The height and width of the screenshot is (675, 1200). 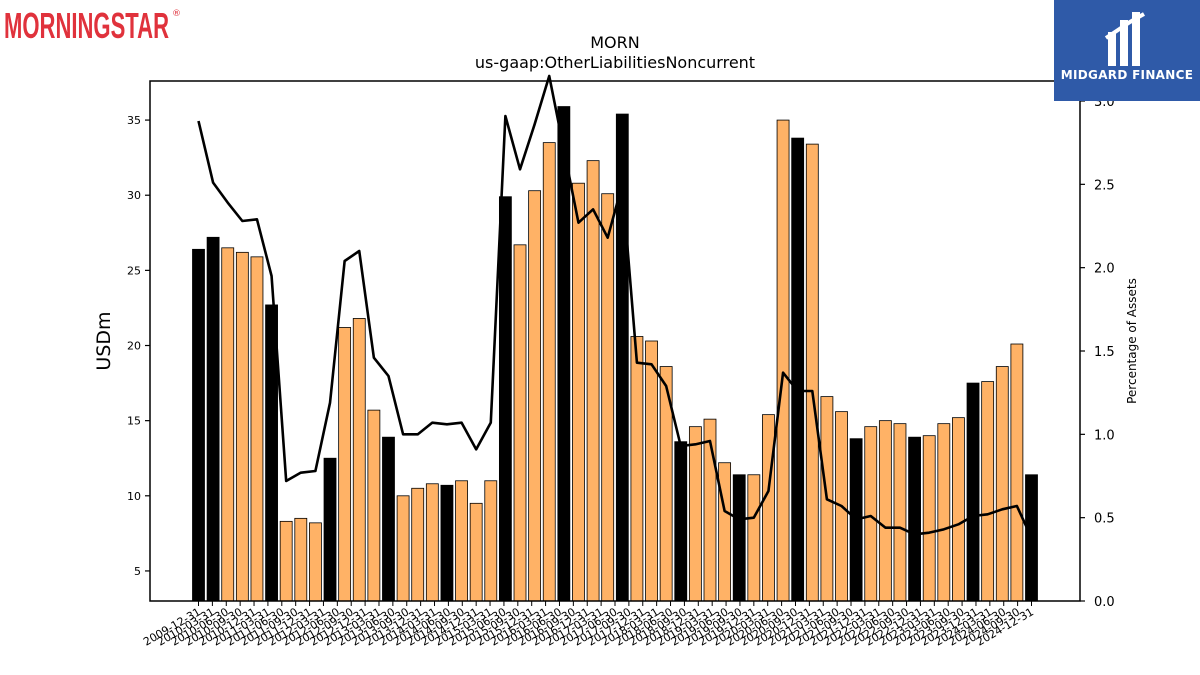 What do you see at coordinates (1132, 341) in the screenshot?
I see `y-axis-right-label: Percentage of Assets` at bounding box center [1132, 341].